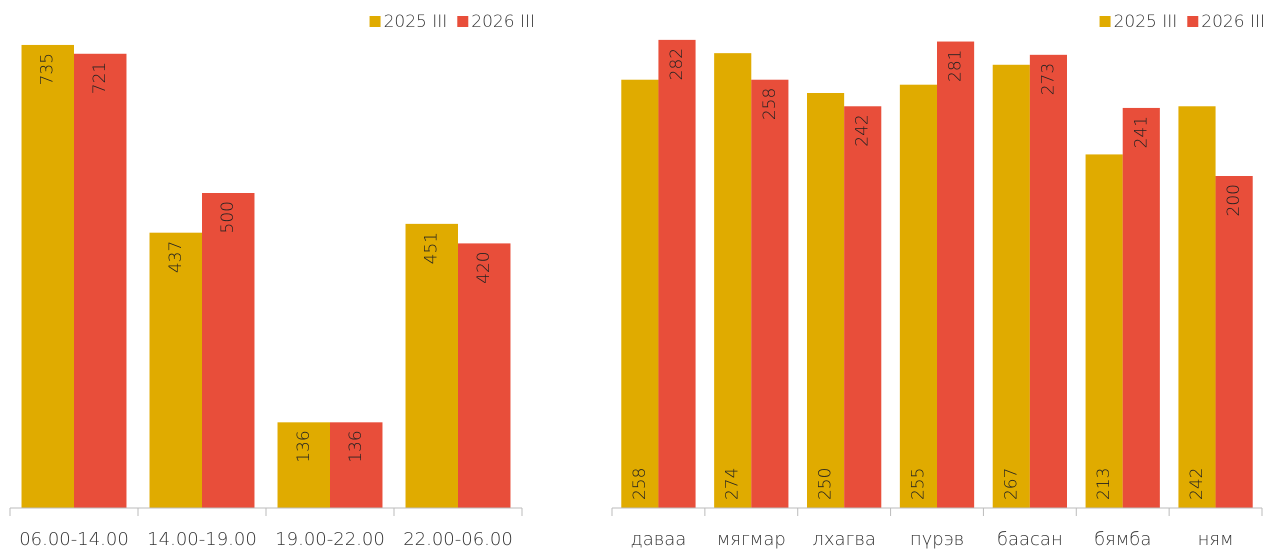 The height and width of the screenshot is (550, 1269). What do you see at coordinates (918, 484) in the screenshot?
I see `data-label: 255` at bounding box center [918, 484].